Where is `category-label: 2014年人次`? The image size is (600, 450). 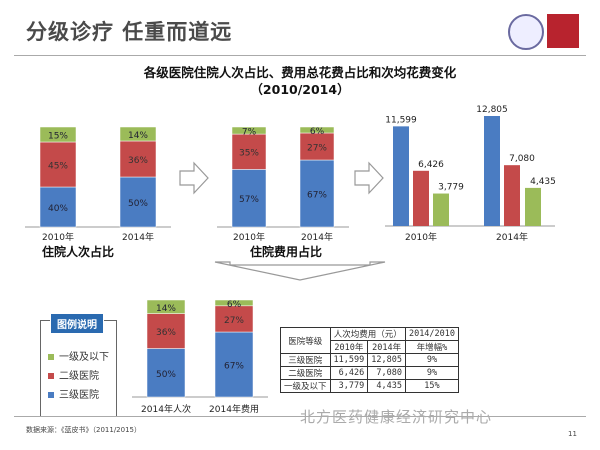
category-label: 2014年人次 is located at coordinates (166, 409).